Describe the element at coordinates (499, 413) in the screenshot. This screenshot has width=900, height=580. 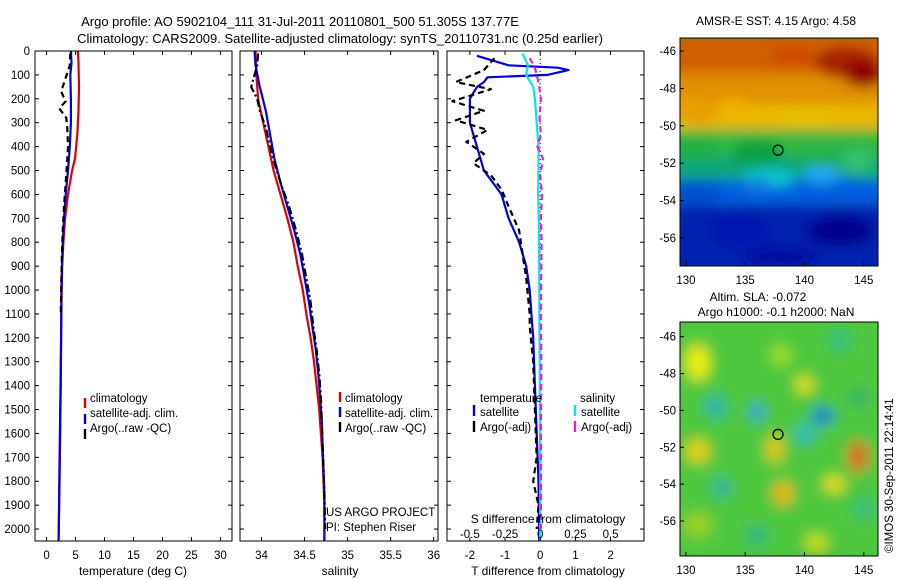
I see `legend-temperature-satellite: satellite` at that location.